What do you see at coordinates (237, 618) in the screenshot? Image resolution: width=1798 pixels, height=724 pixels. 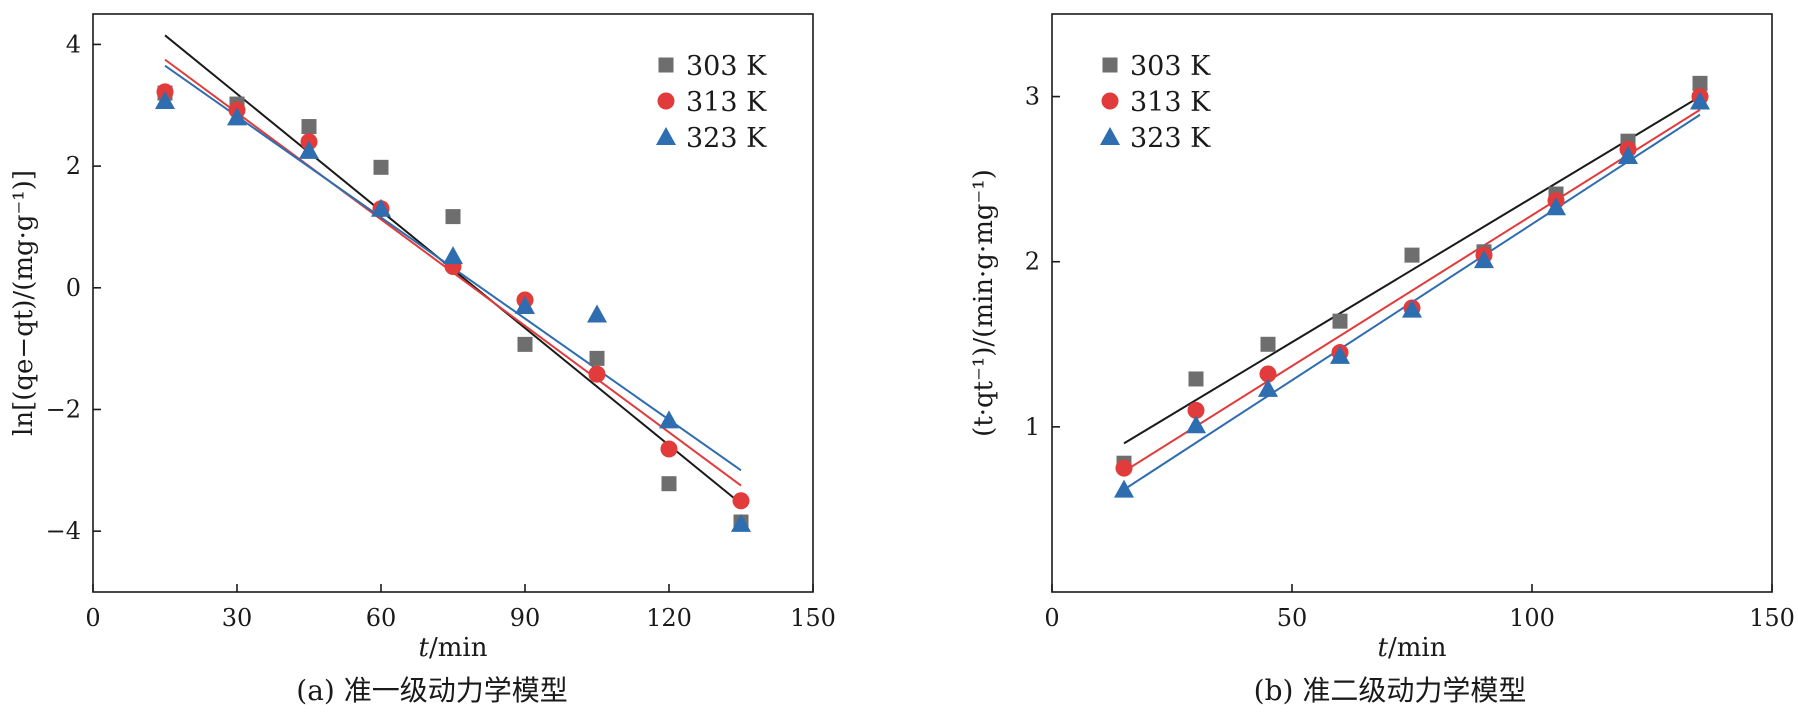 I see `x-tick-label: 30` at bounding box center [237, 618].